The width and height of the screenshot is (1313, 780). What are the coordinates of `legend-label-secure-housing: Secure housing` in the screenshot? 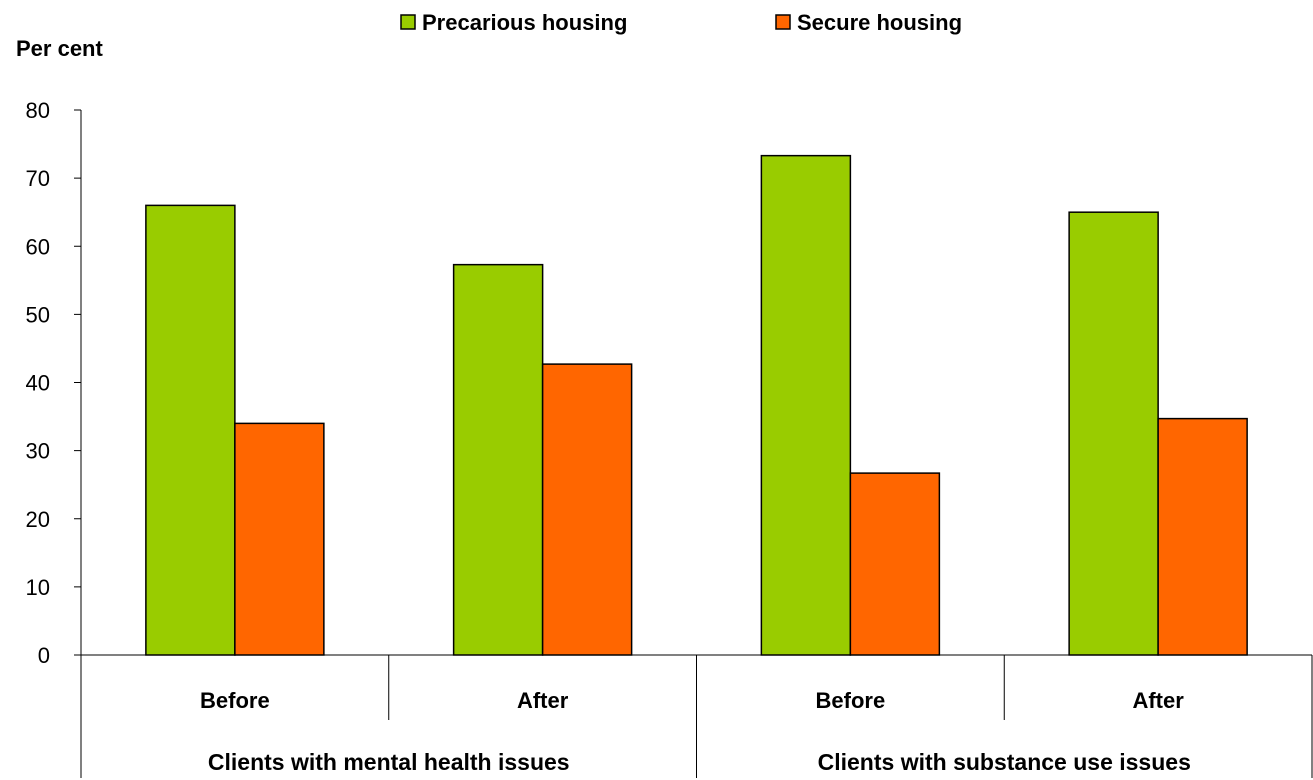 It's located at (879, 22).